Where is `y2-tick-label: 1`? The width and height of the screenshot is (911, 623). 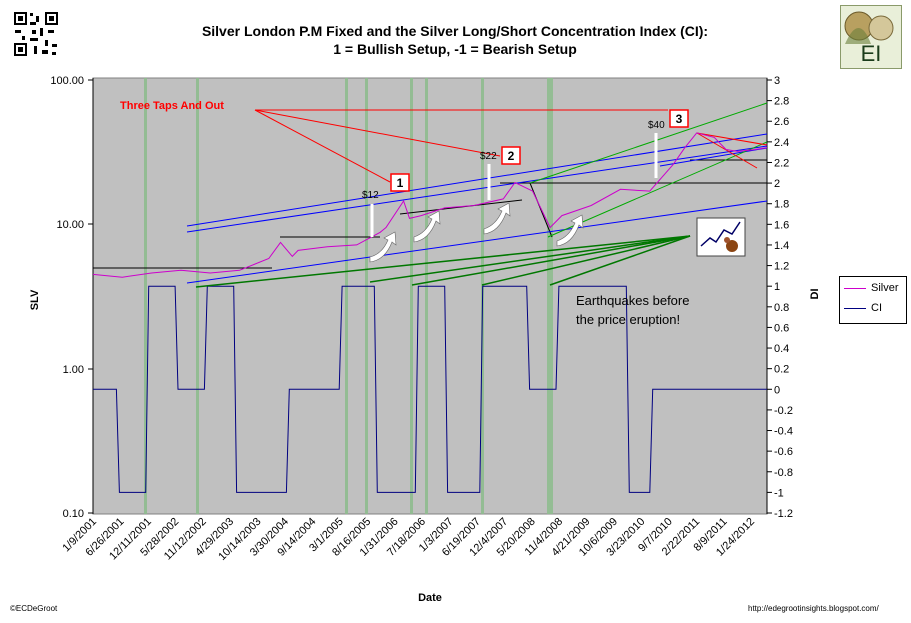 y2-tick-label: 1 is located at coordinates (777, 287).